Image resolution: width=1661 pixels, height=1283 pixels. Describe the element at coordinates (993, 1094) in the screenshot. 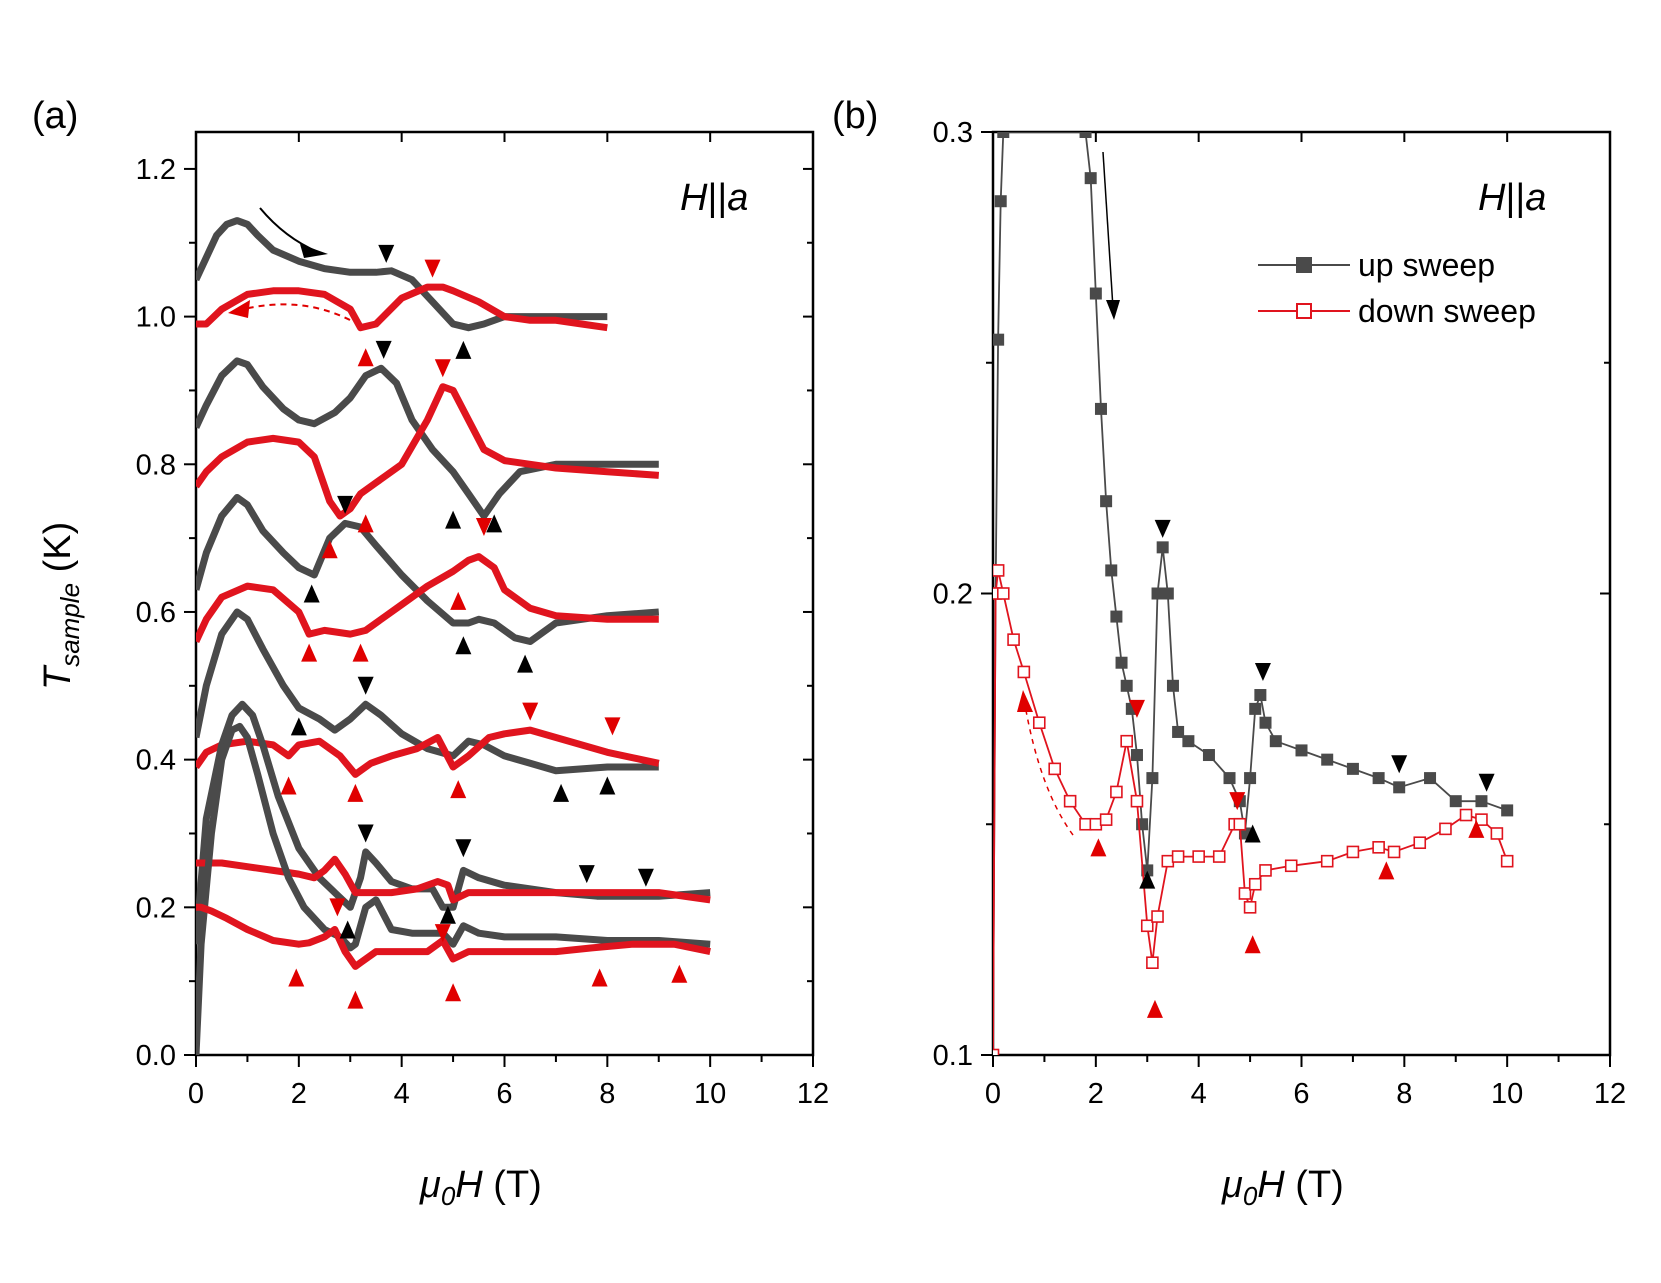

I see `x-tick-label: 0` at that location.